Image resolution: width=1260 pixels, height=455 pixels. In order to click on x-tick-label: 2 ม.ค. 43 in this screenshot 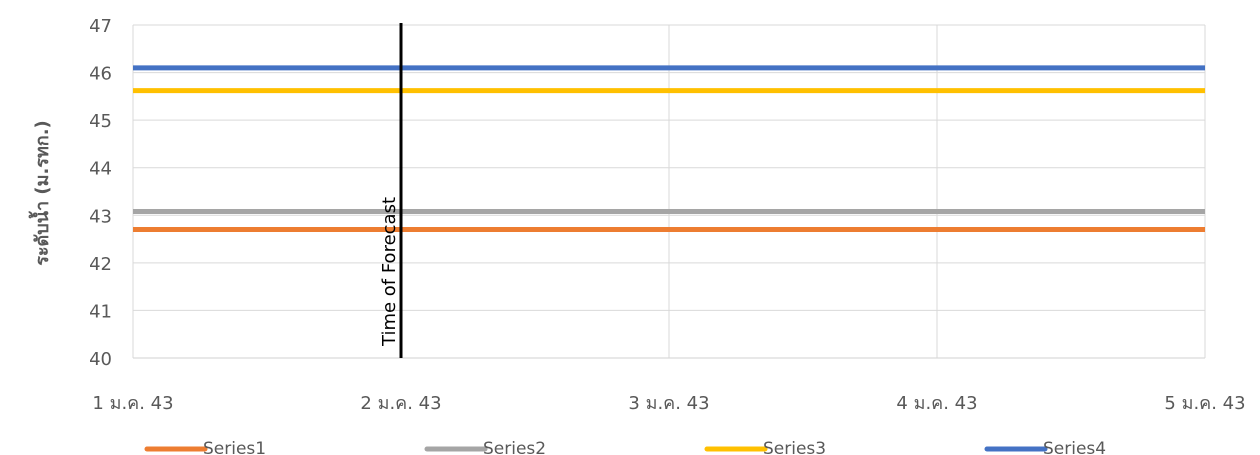, I will do `click(400, 403)`.